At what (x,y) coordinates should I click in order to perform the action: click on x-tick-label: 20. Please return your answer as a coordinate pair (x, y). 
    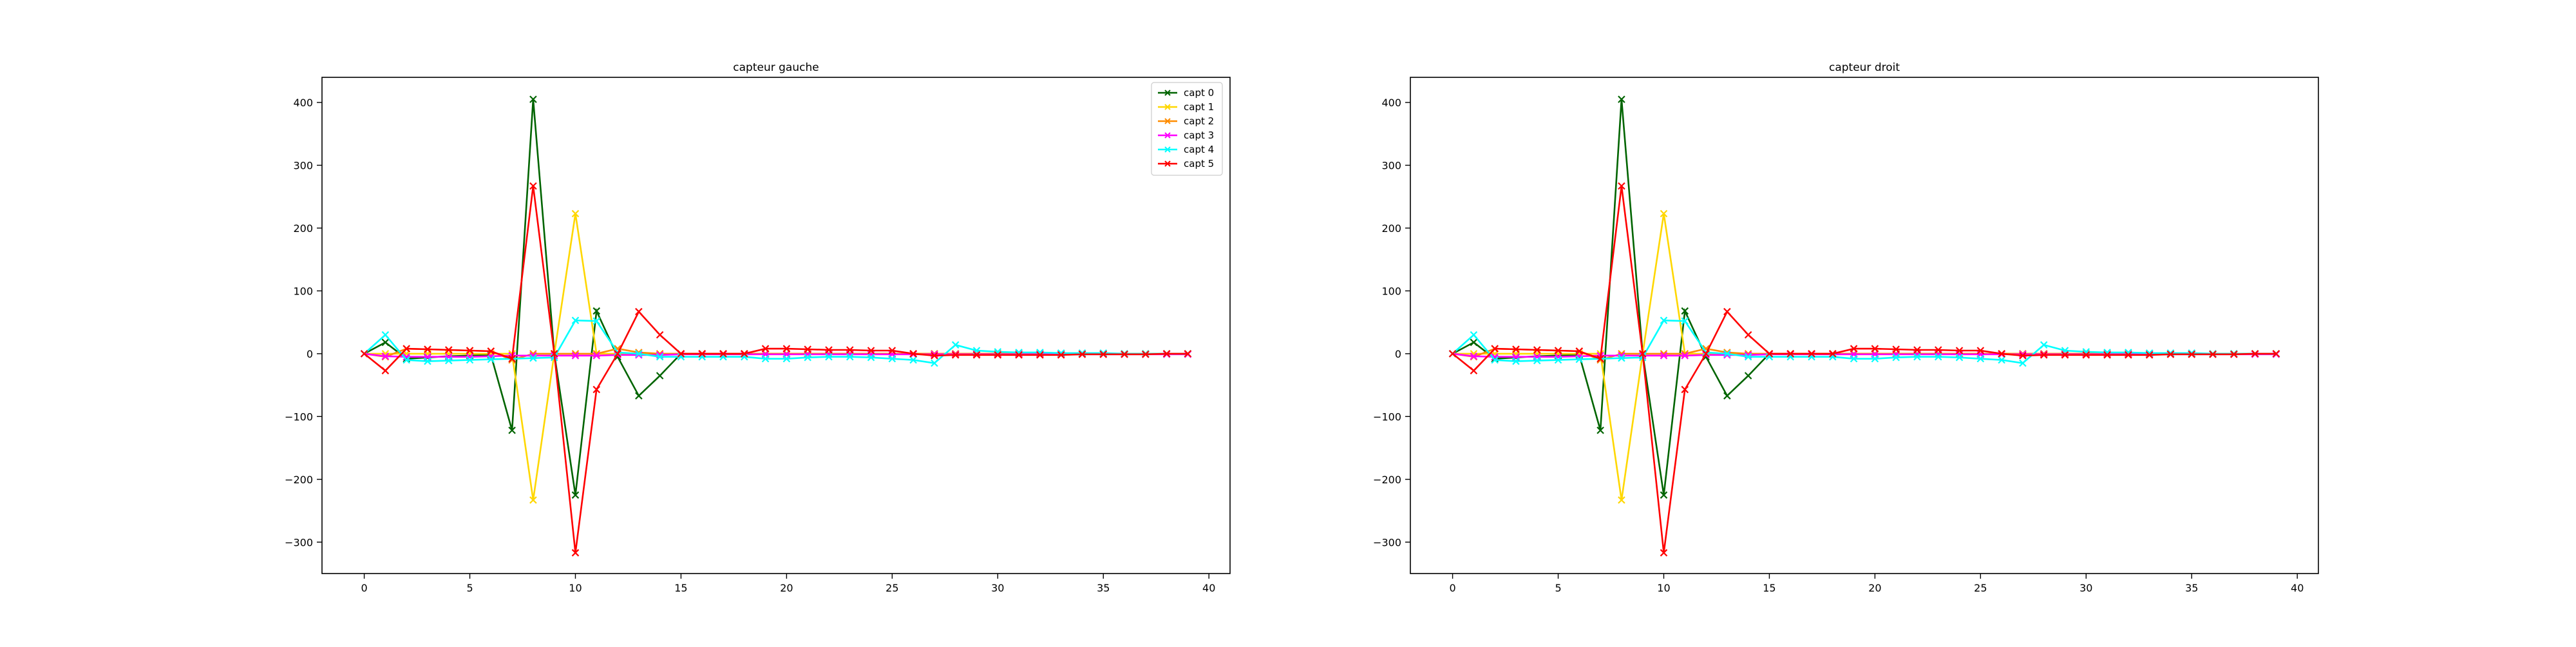
    Looking at the image, I should click on (1874, 588).